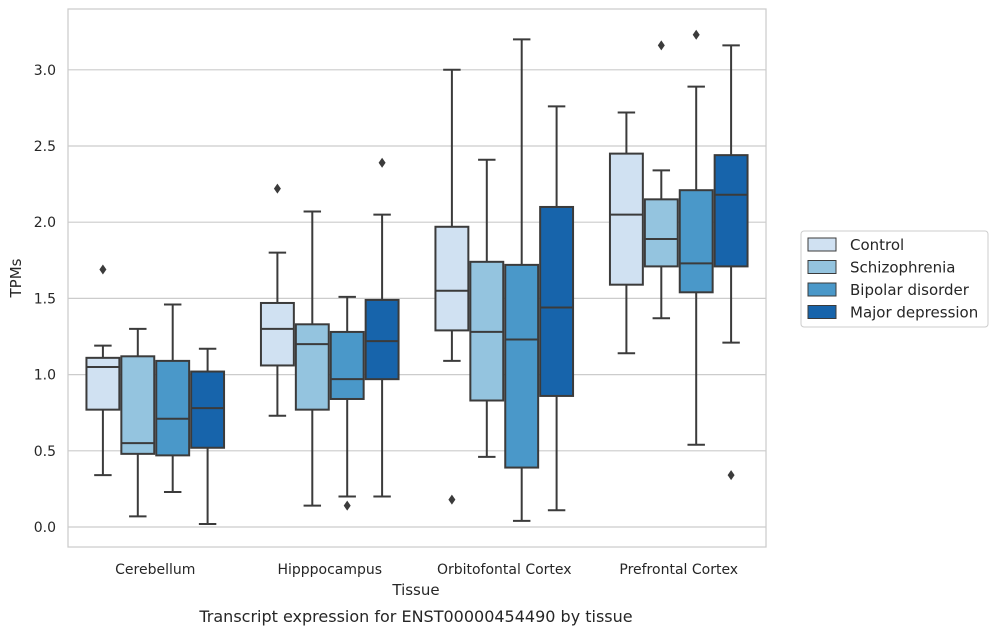 Image resolution: width=997 pixels, height=634 pixels. I want to click on y-tick-labels: 0.0 0.5 1.0 1.5 2.0 2.5 3.0, so click(45, 299).